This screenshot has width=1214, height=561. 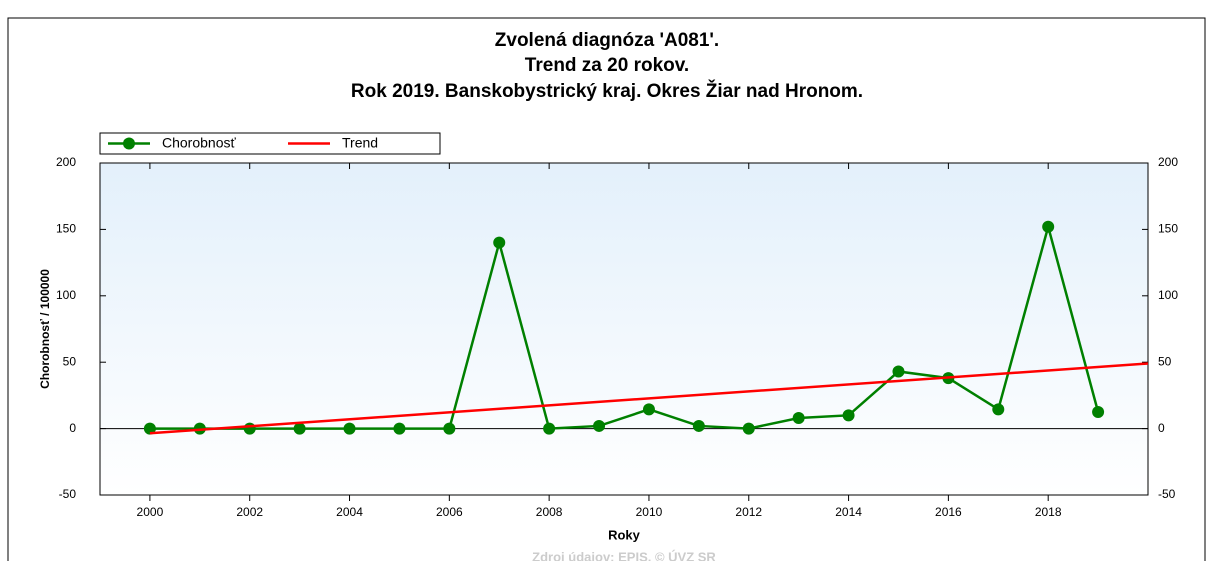 I want to click on x-tick-label: 2016, so click(x=948, y=512).